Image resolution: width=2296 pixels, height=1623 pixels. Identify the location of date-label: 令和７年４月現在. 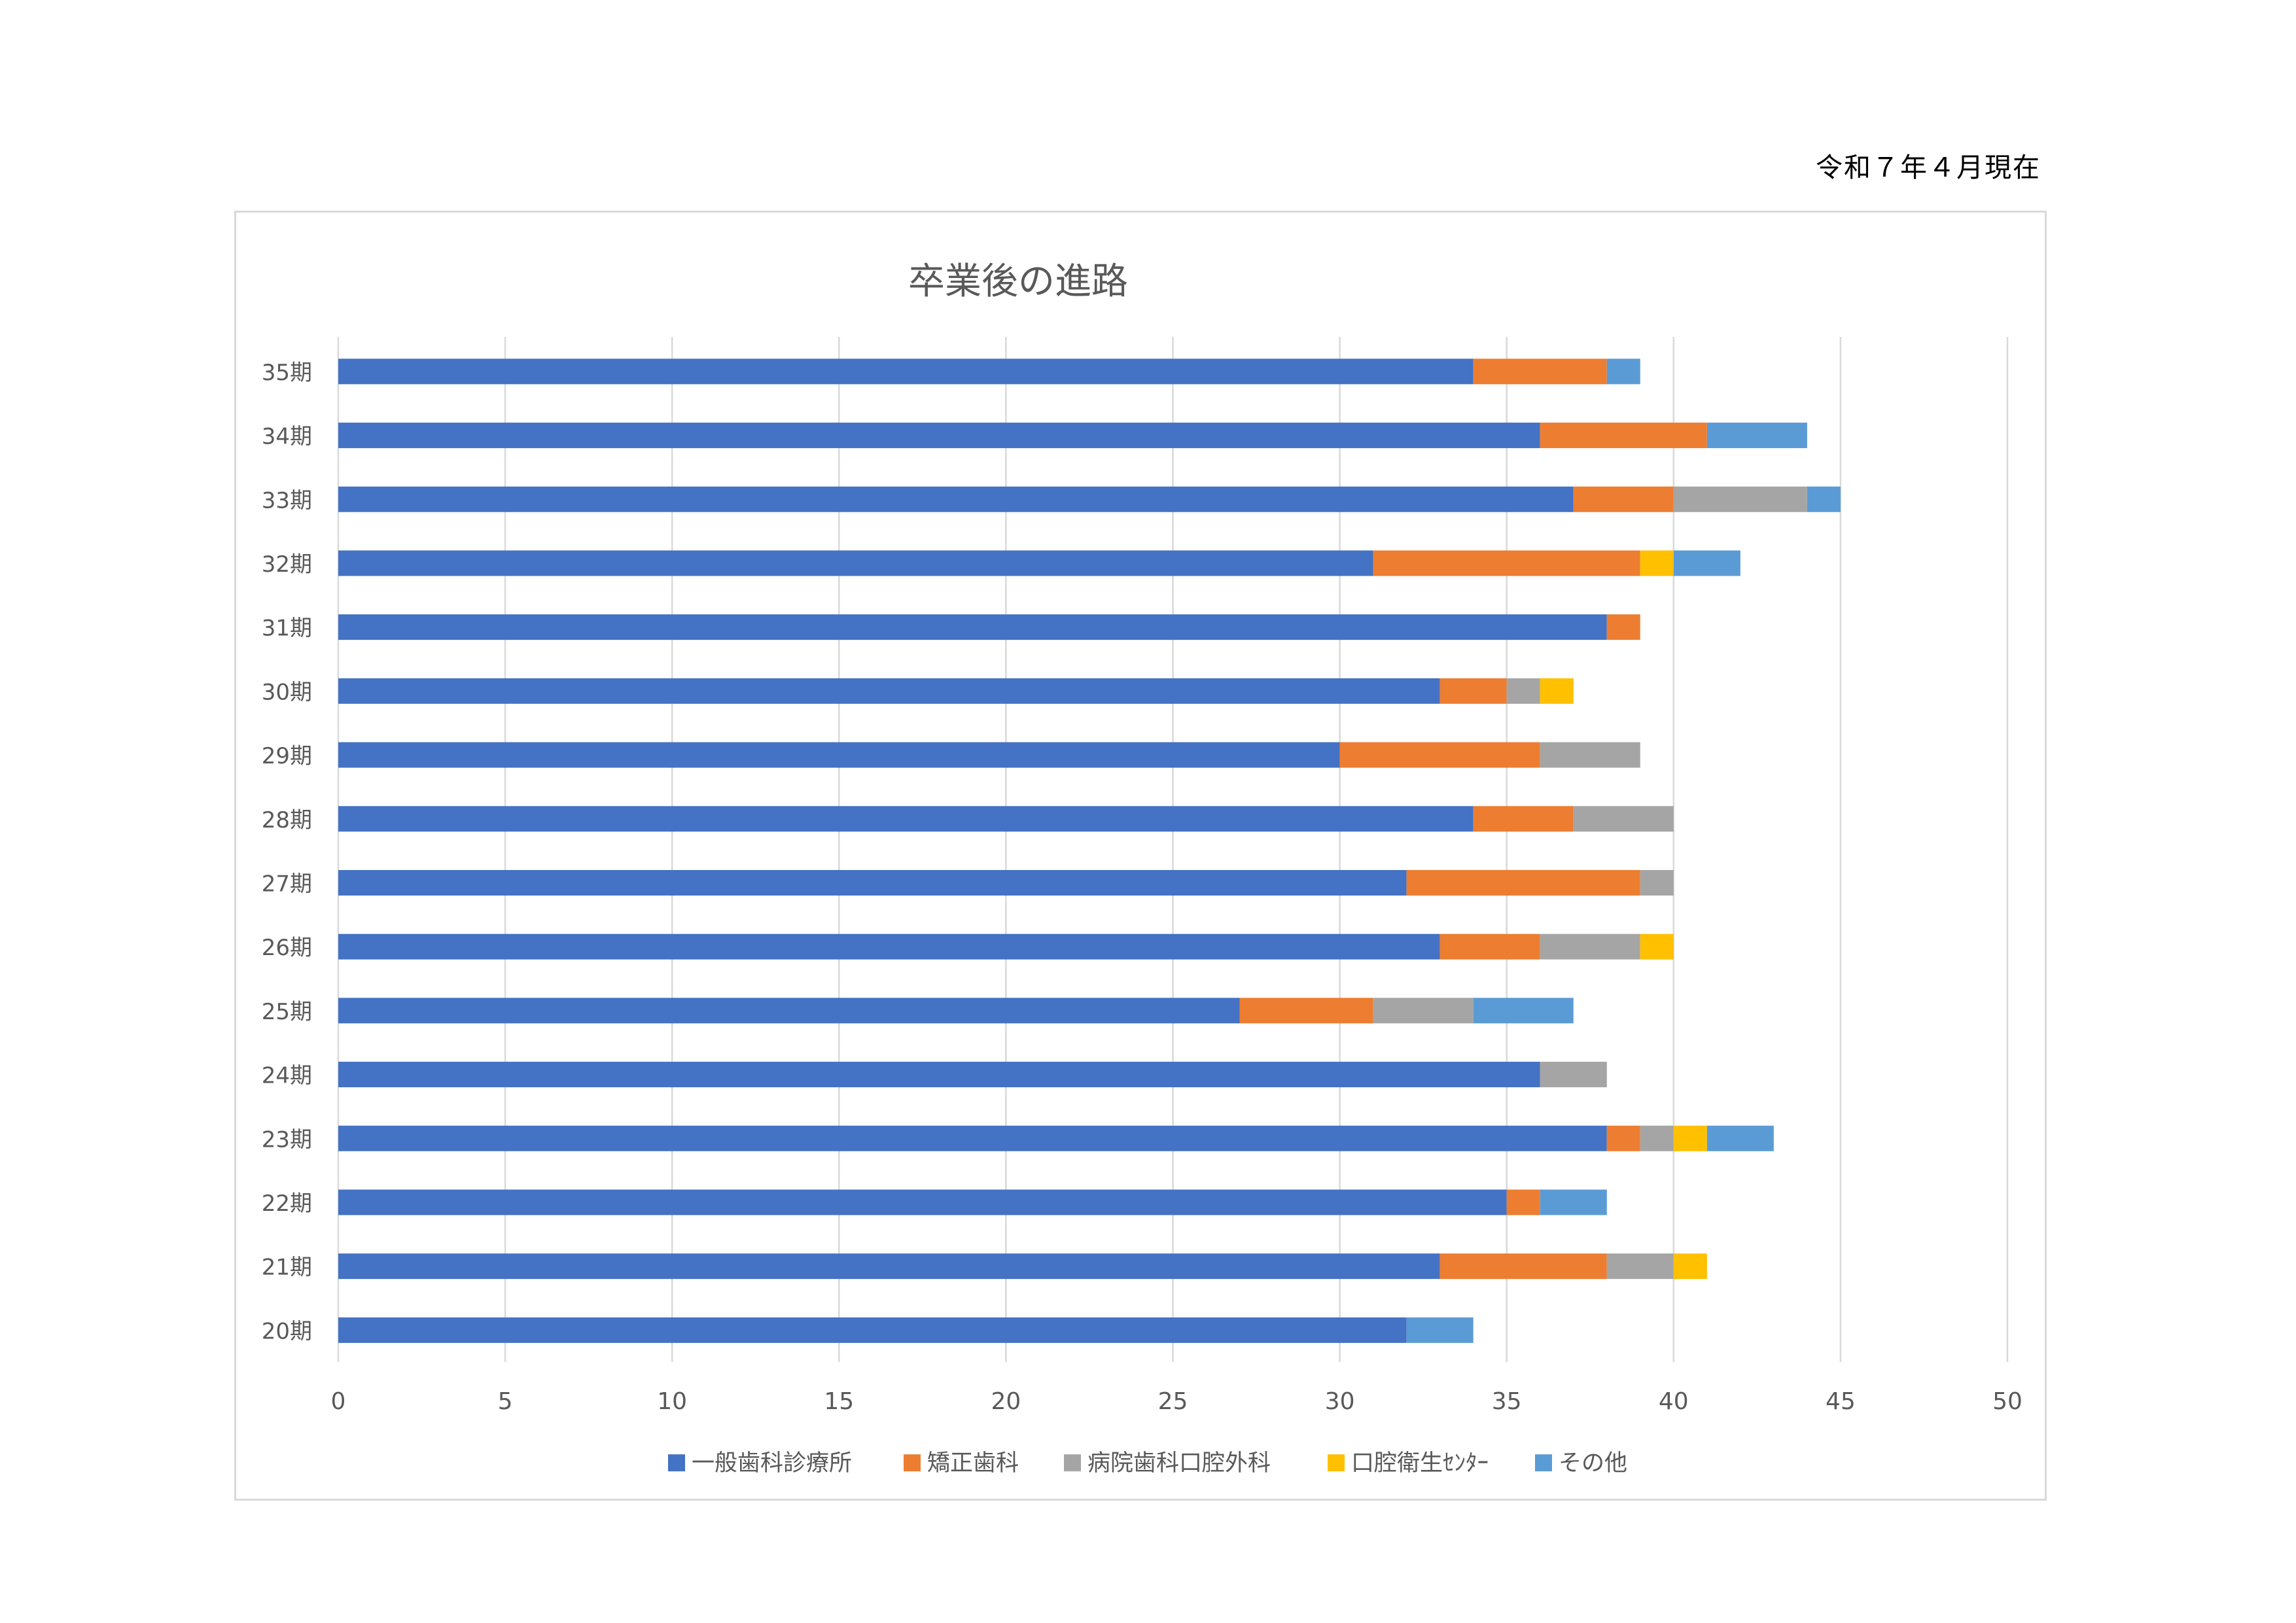
(1929, 168).